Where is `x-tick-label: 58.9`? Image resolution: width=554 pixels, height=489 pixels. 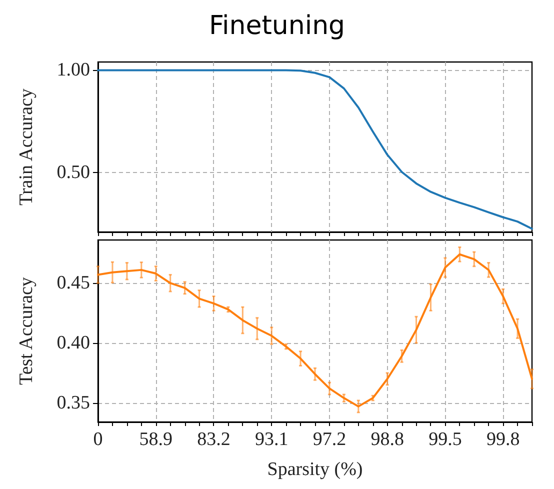
x-tick-label: 58.9 is located at coordinates (155, 439).